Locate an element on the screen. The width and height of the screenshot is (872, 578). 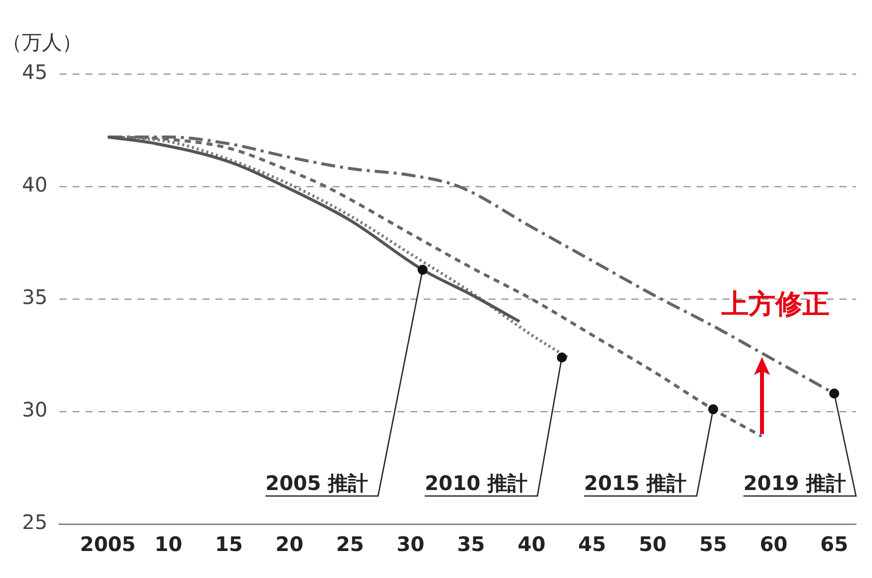
x-tick-label: 20 is located at coordinates (290, 544).